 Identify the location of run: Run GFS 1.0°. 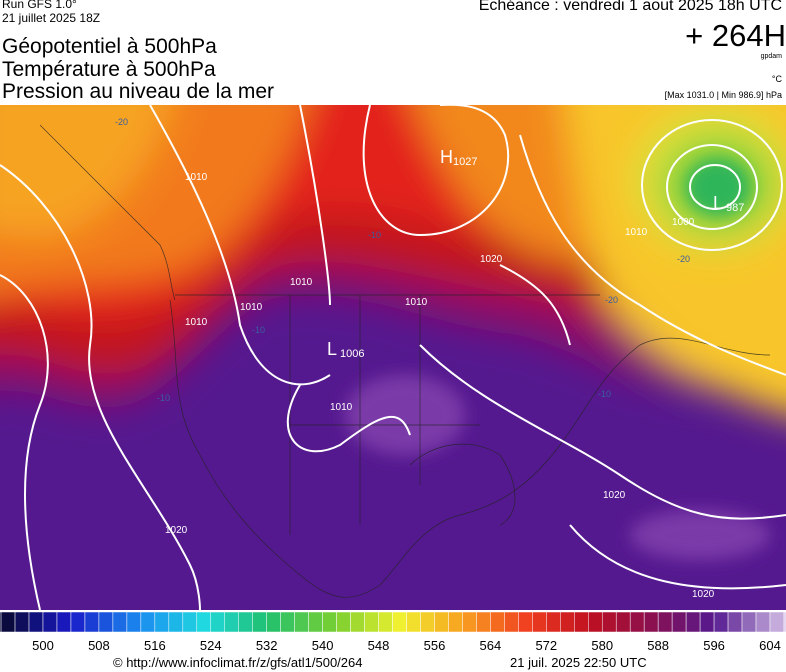
(39, 5).